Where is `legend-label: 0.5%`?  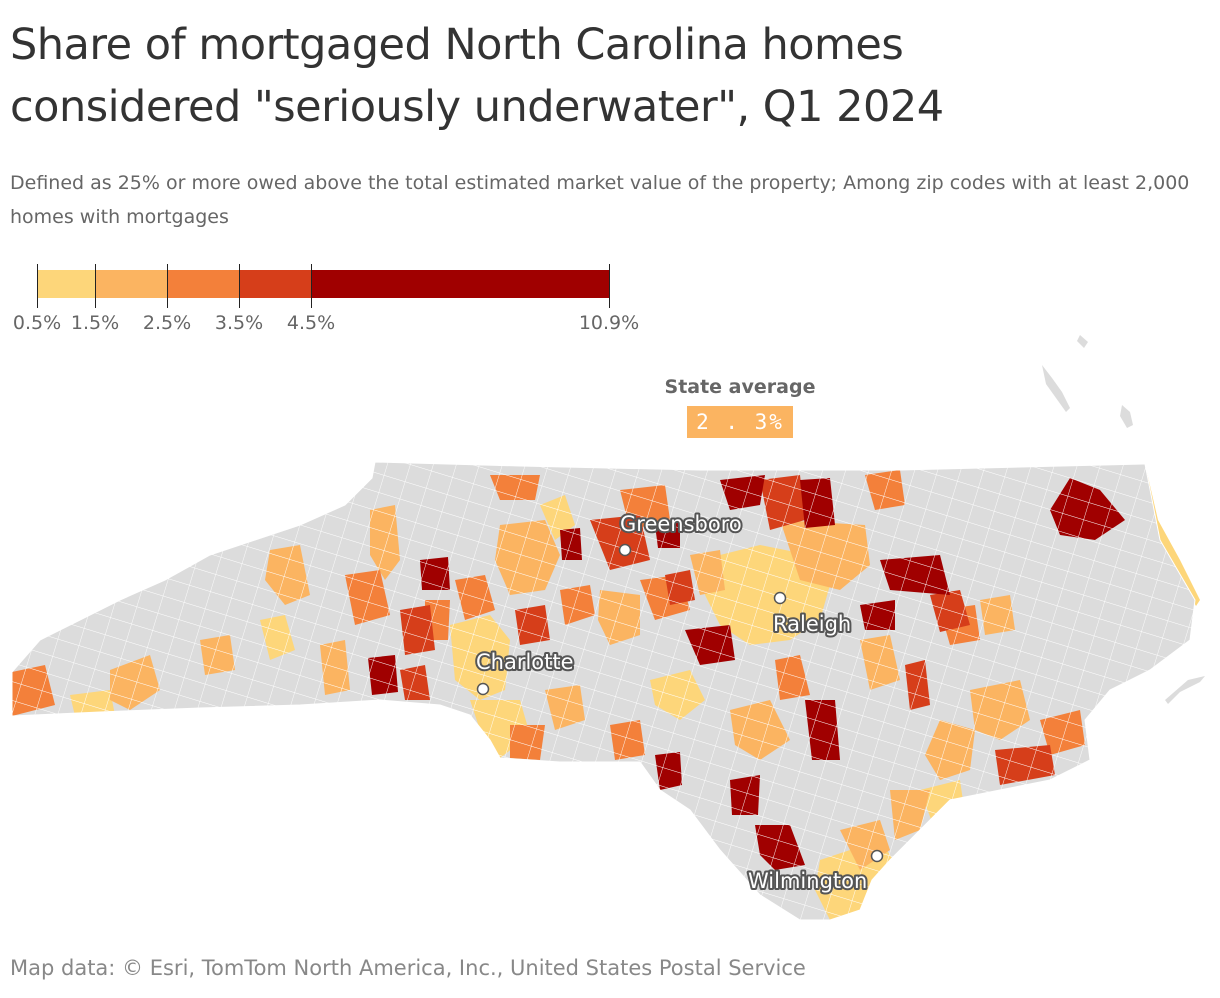
legend-label: 0.5% is located at coordinates (37, 323).